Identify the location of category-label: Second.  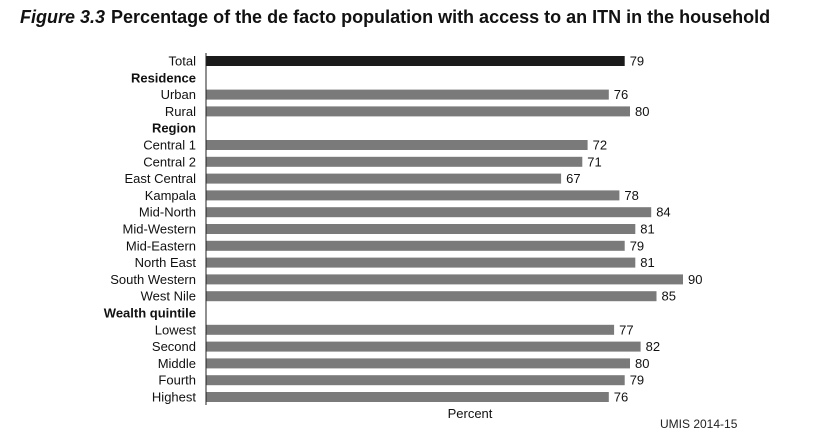
(174, 346).